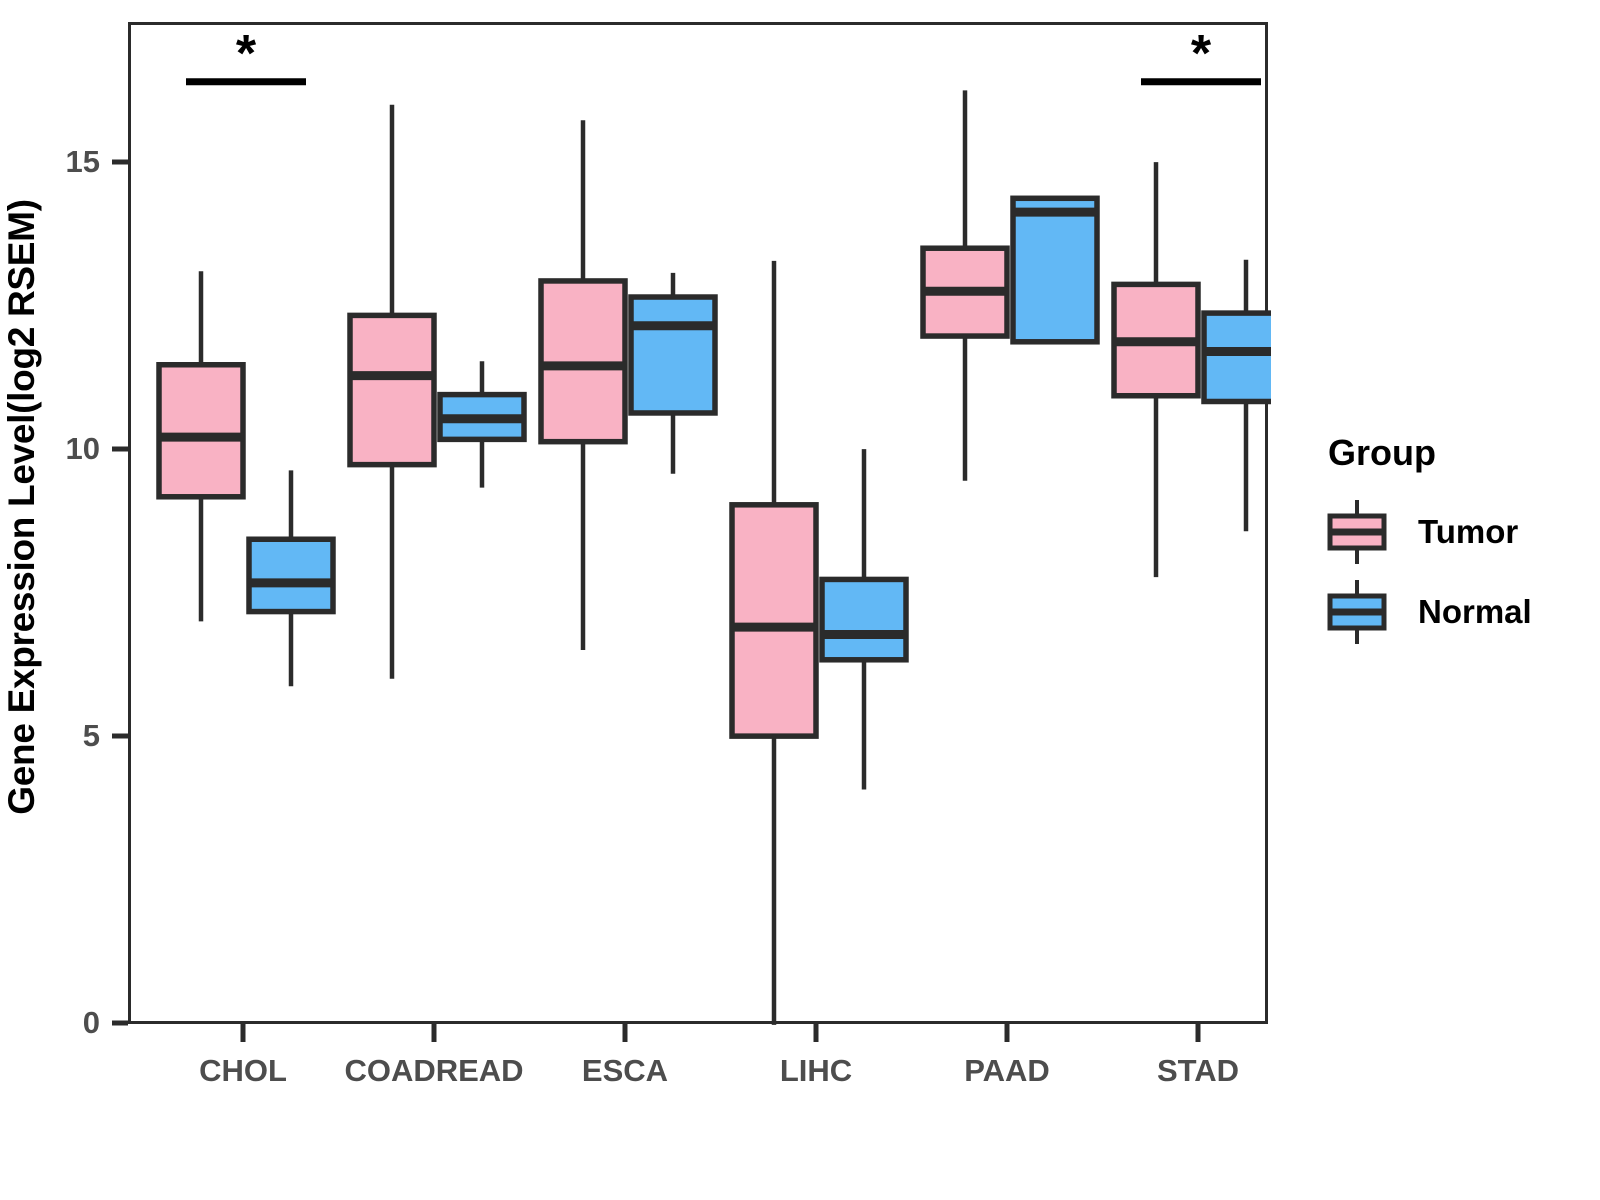  What do you see at coordinates (625, 1070) in the screenshot?
I see `x-tick-label-esca: ESCA` at bounding box center [625, 1070].